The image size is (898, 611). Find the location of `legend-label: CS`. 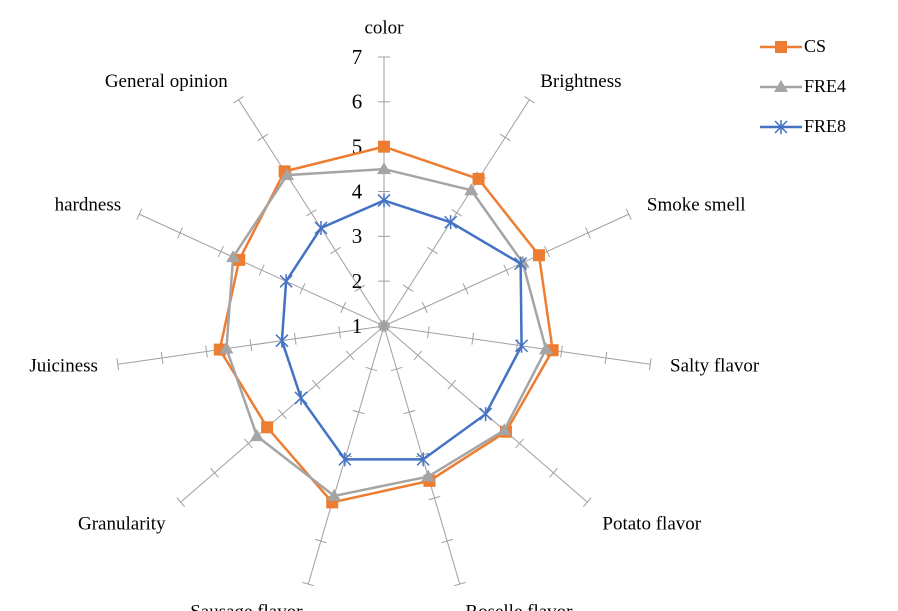

legend-label: CS is located at coordinates (815, 46).